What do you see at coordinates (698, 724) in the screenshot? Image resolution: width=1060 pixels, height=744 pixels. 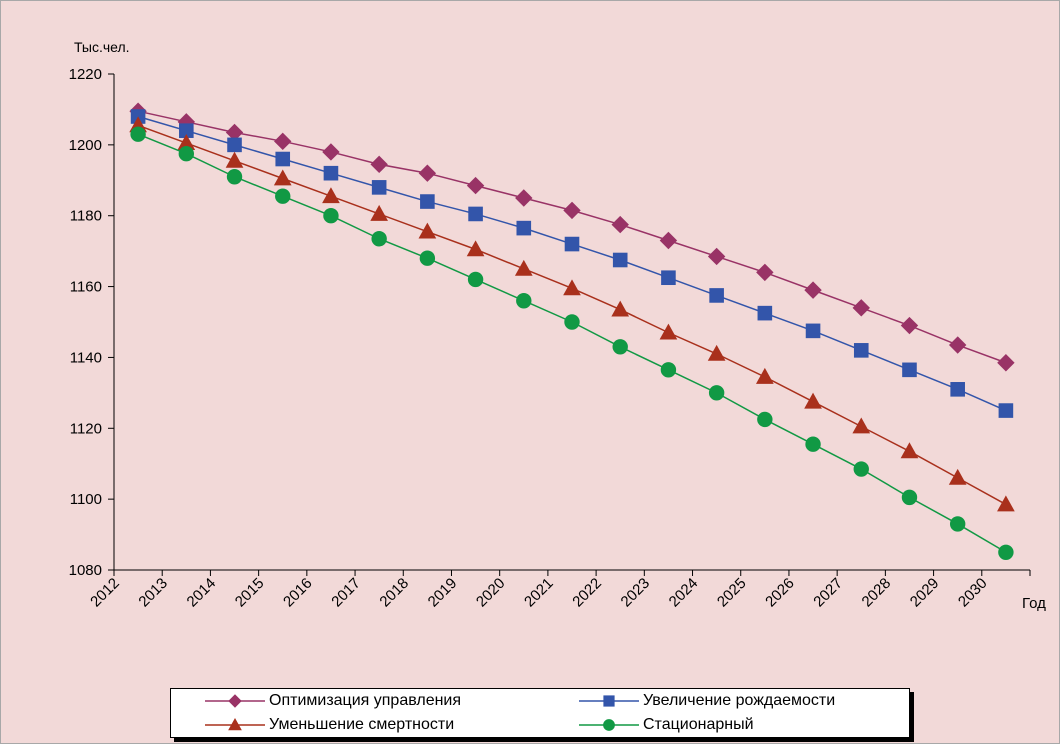 I see `legend-label: Стационарный` at bounding box center [698, 724].